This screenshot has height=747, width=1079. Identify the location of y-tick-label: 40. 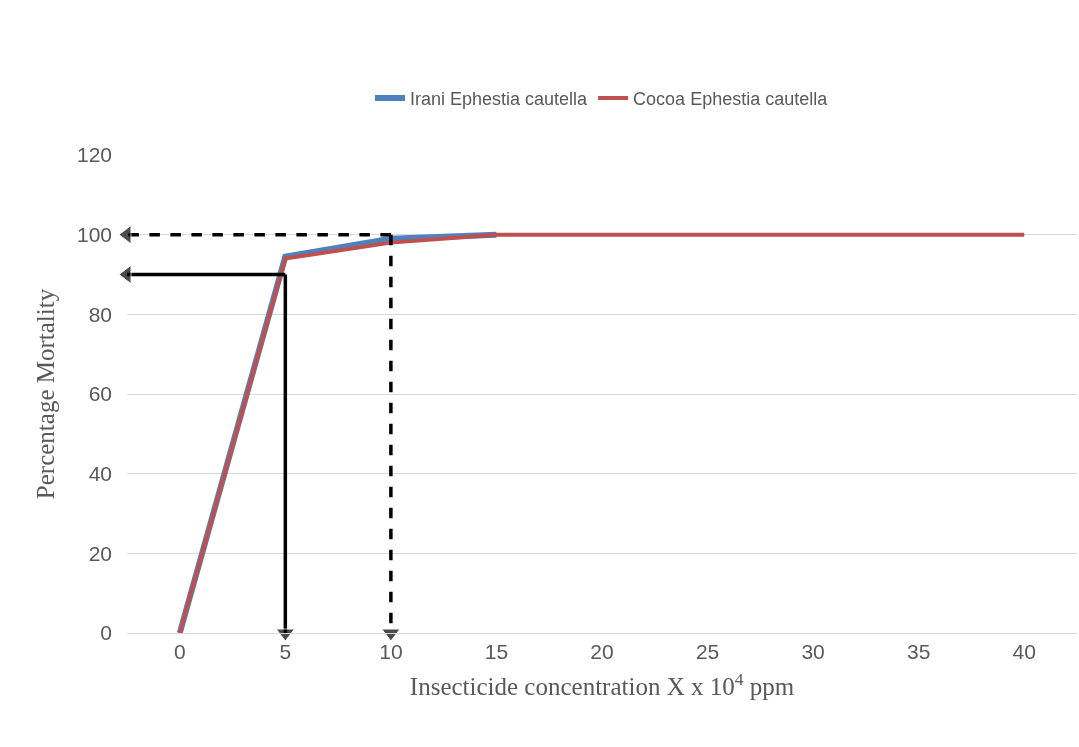
(100, 474).